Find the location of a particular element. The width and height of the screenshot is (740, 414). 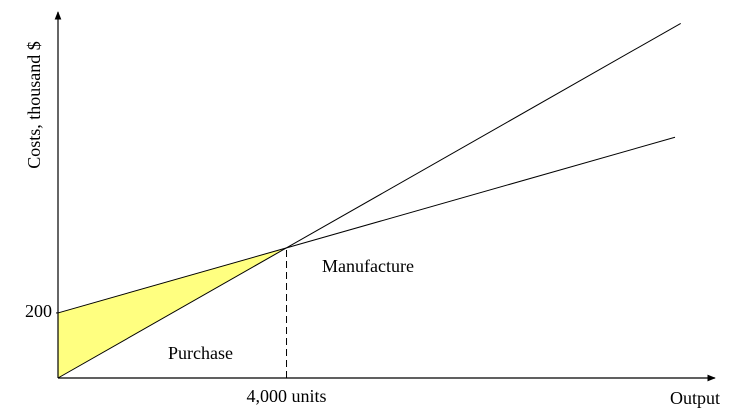

x-axis-label: Output is located at coordinates (695, 398).